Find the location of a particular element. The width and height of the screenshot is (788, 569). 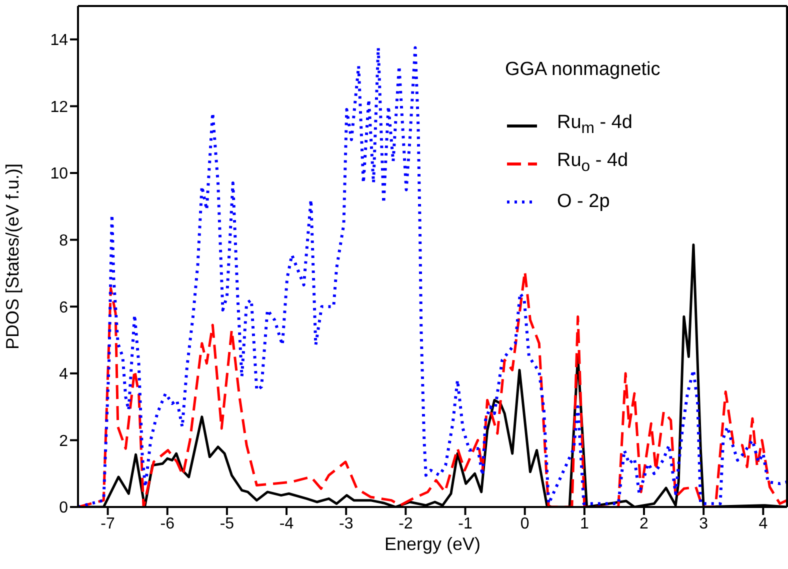

x-axis-title: Energy (eV) is located at coordinates (432, 544).